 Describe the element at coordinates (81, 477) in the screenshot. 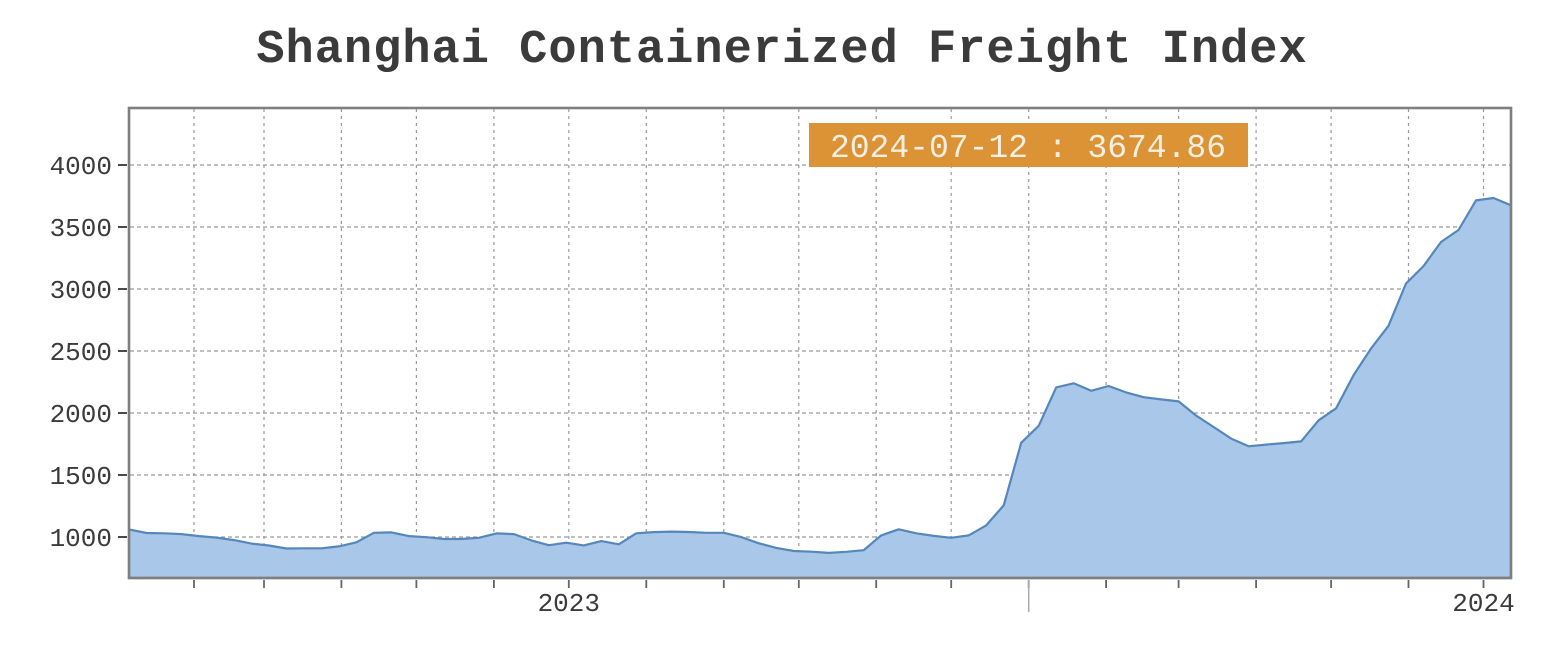

I see `y-tick-label: 1500` at that location.